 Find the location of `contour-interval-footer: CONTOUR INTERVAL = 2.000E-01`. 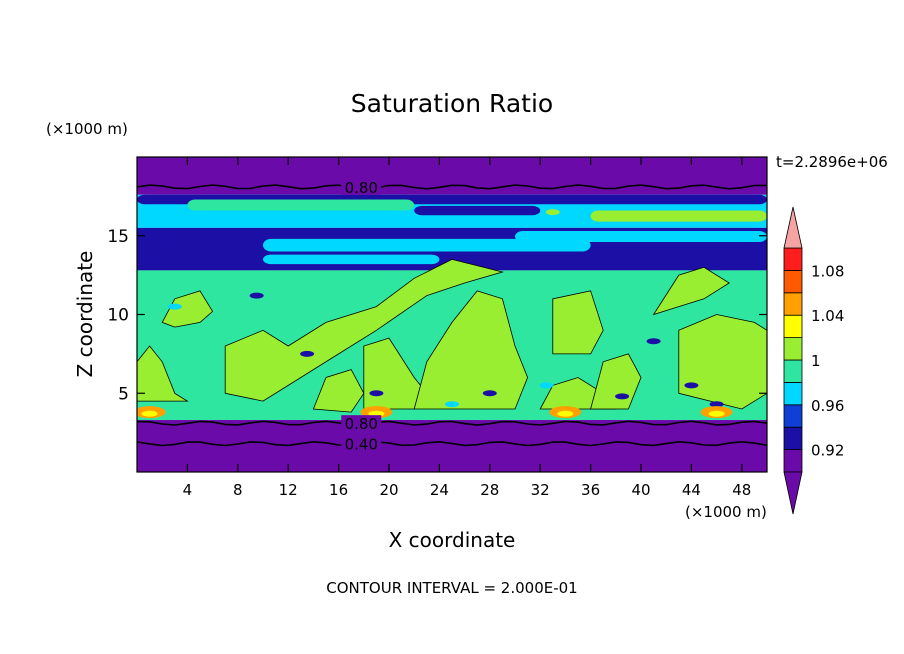

contour-interval-footer: CONTOUR INTERVAL = 2.000E-01 is located at coordinates (451, 588).